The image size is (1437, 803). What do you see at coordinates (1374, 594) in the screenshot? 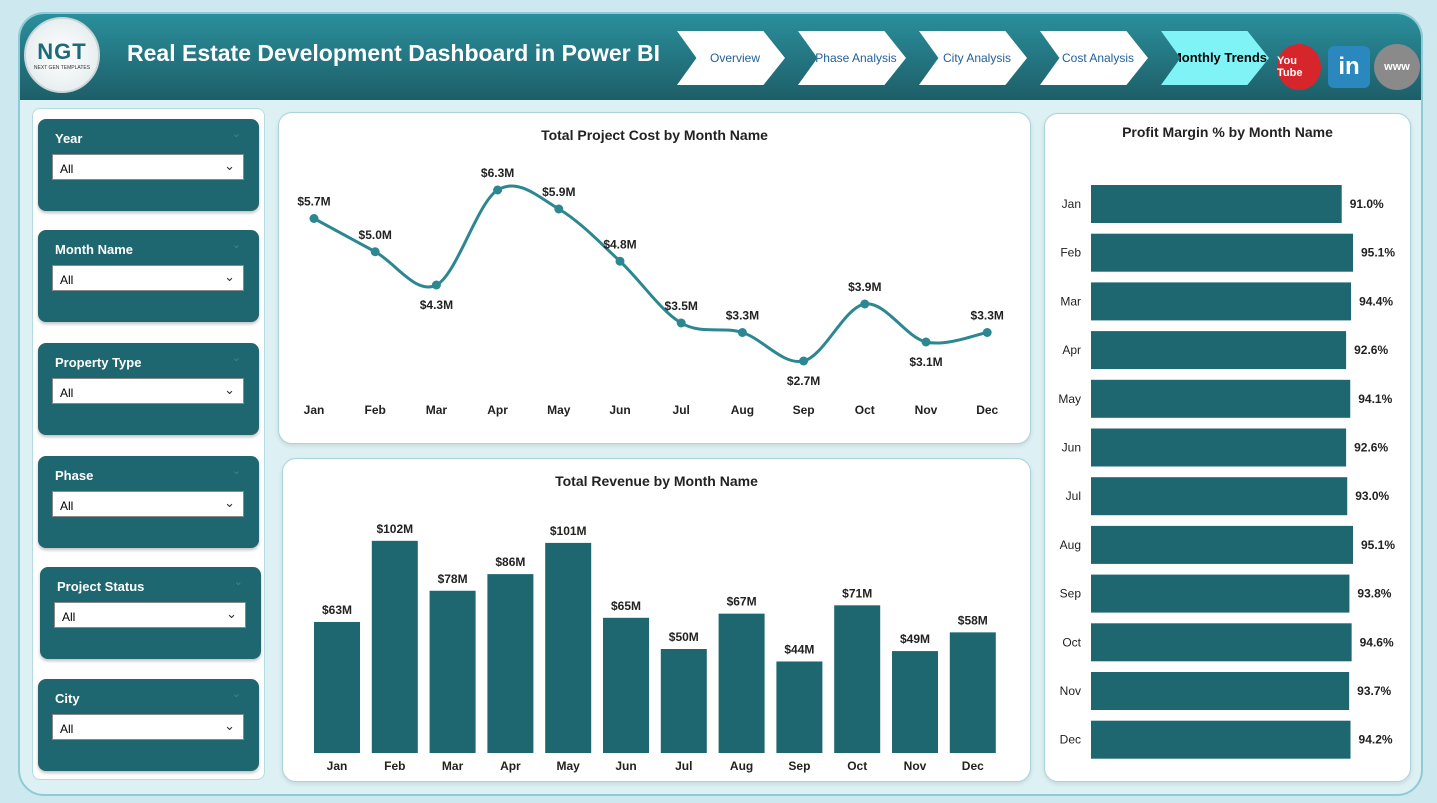
I see `data-label: 93.8%` at bounding box center [1374, 594].